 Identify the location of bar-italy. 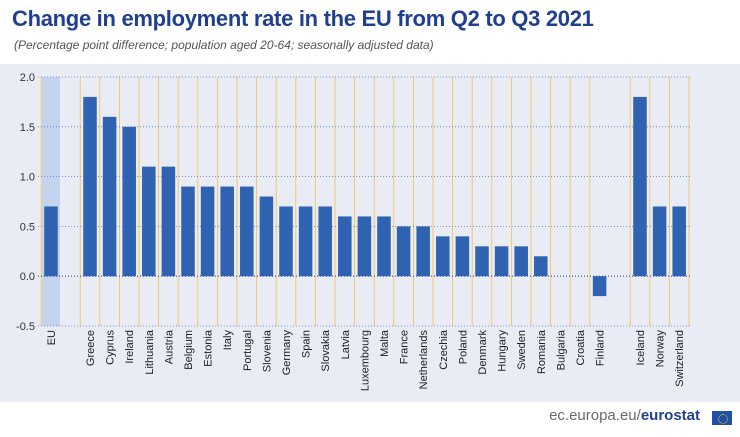
(227, 231).